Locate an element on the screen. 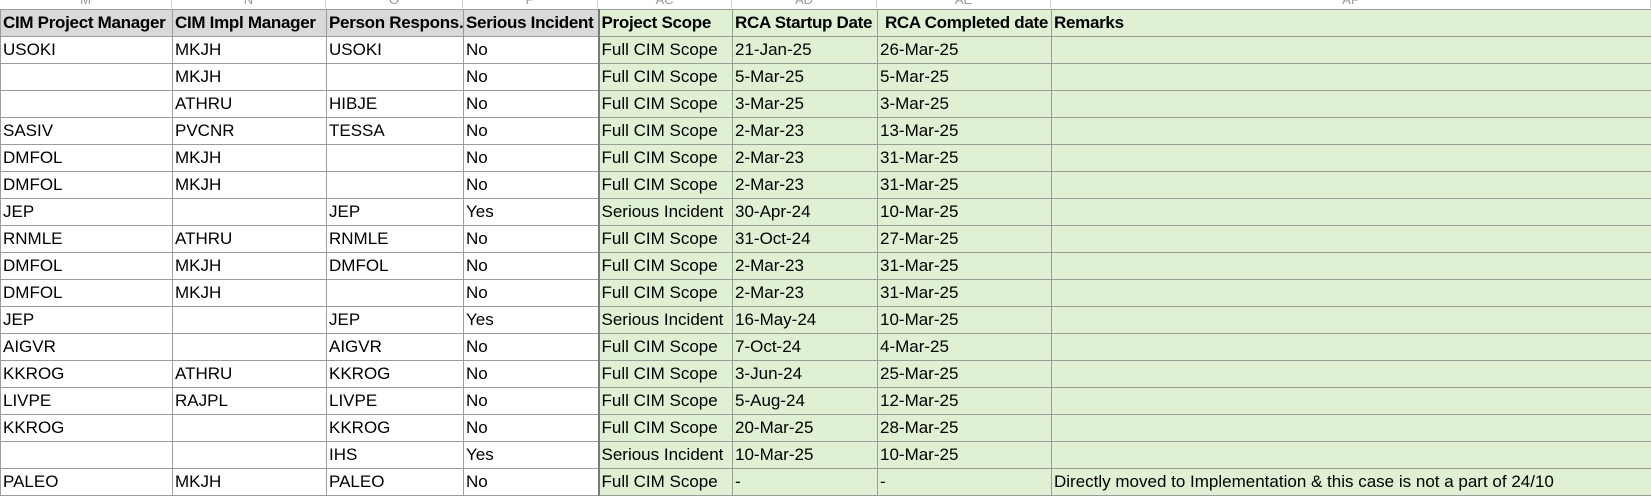 The width and height of the screenshot is (1651, 496). header-cim-project-manager: CIM Project Manager is located at coordinates (87, 23).